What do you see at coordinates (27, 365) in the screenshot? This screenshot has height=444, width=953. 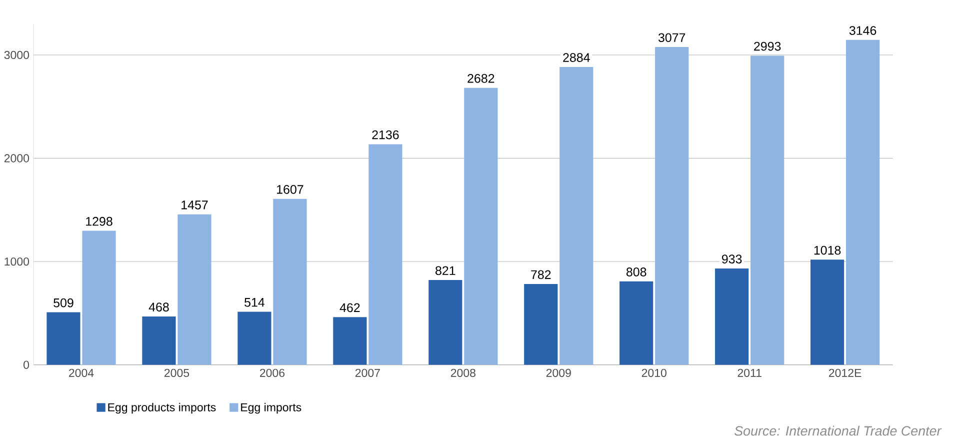 I see `y-tick-label: 0` at bounding box center [27, 365].